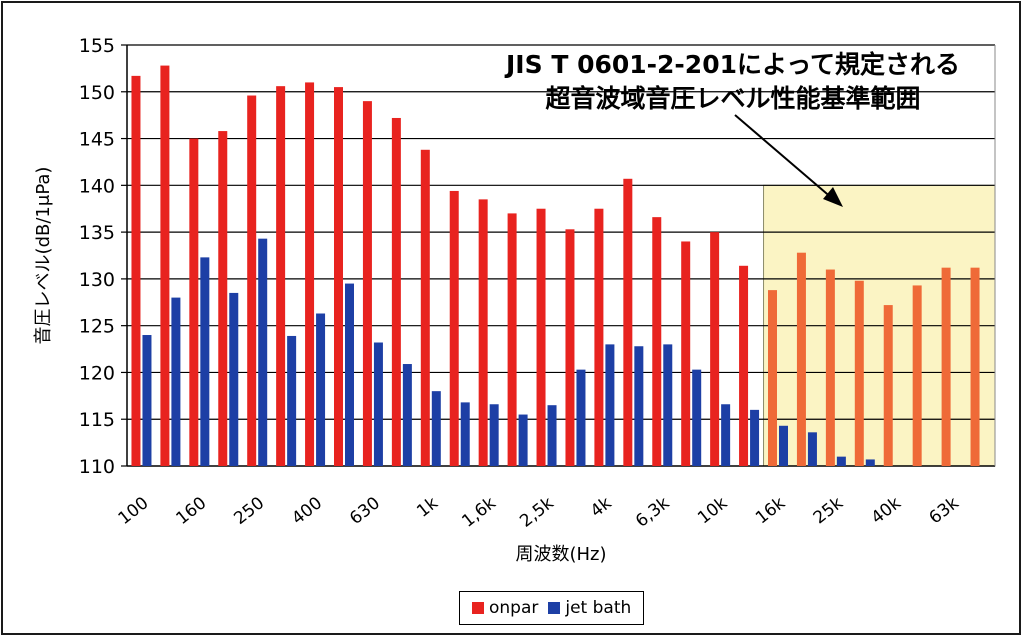  Describe the element at coordinates (478, 512) in the screenshot. I see `x-tick-label-1,6k: 1,6k` at that location.